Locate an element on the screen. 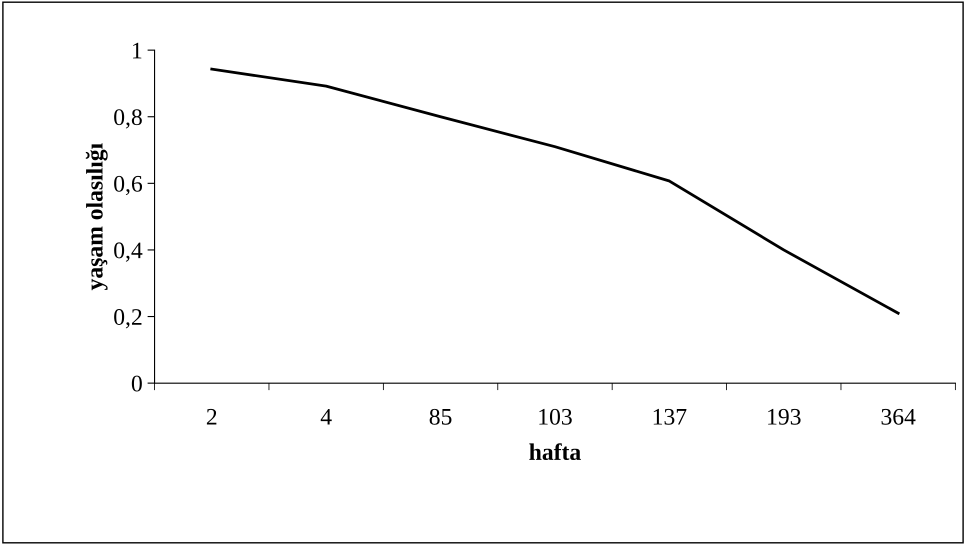  x-axis-title: hafta is located at coordinates (555, 451).